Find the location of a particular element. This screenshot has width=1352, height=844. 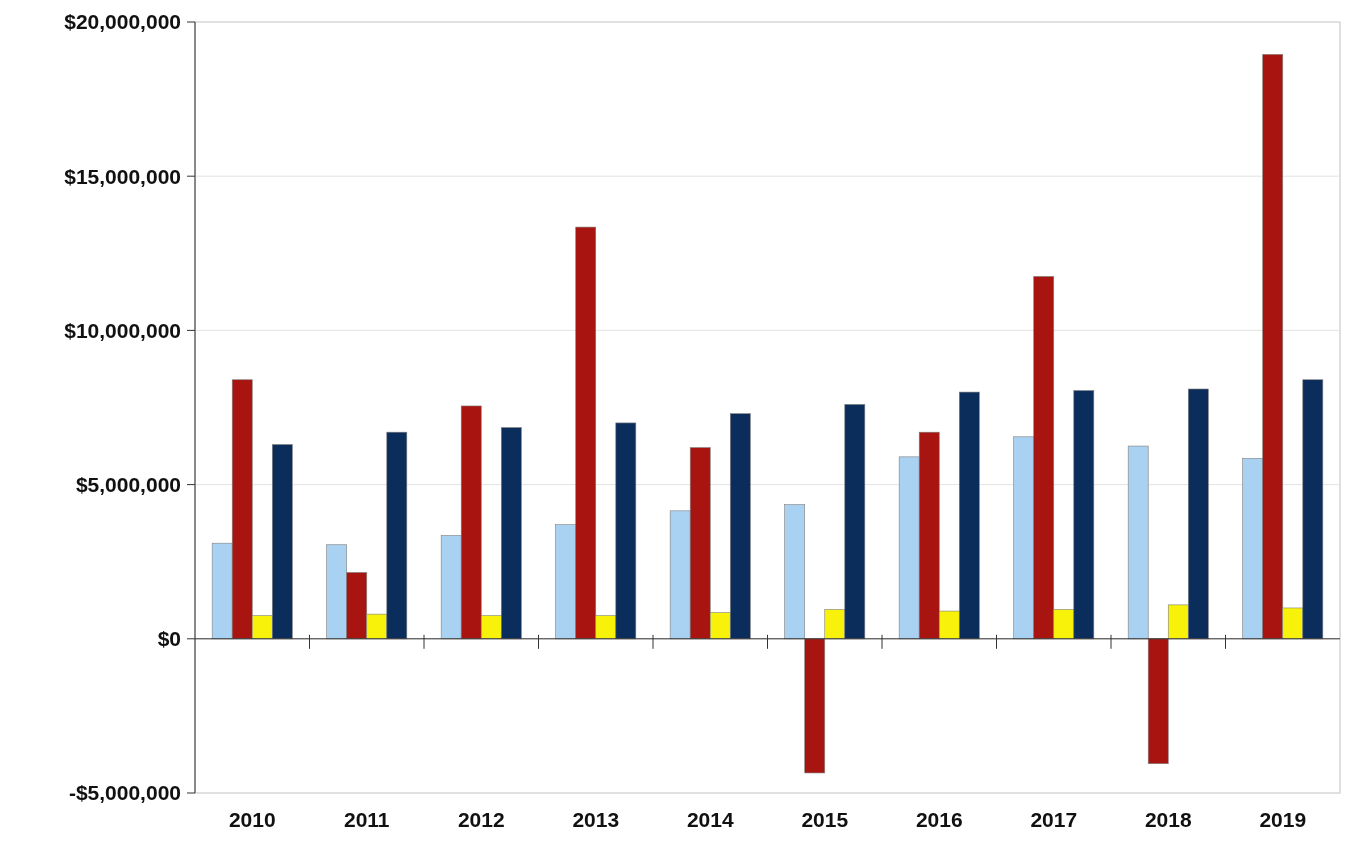

x-tick-label: 2018 is located at coordinates (1168, 819).